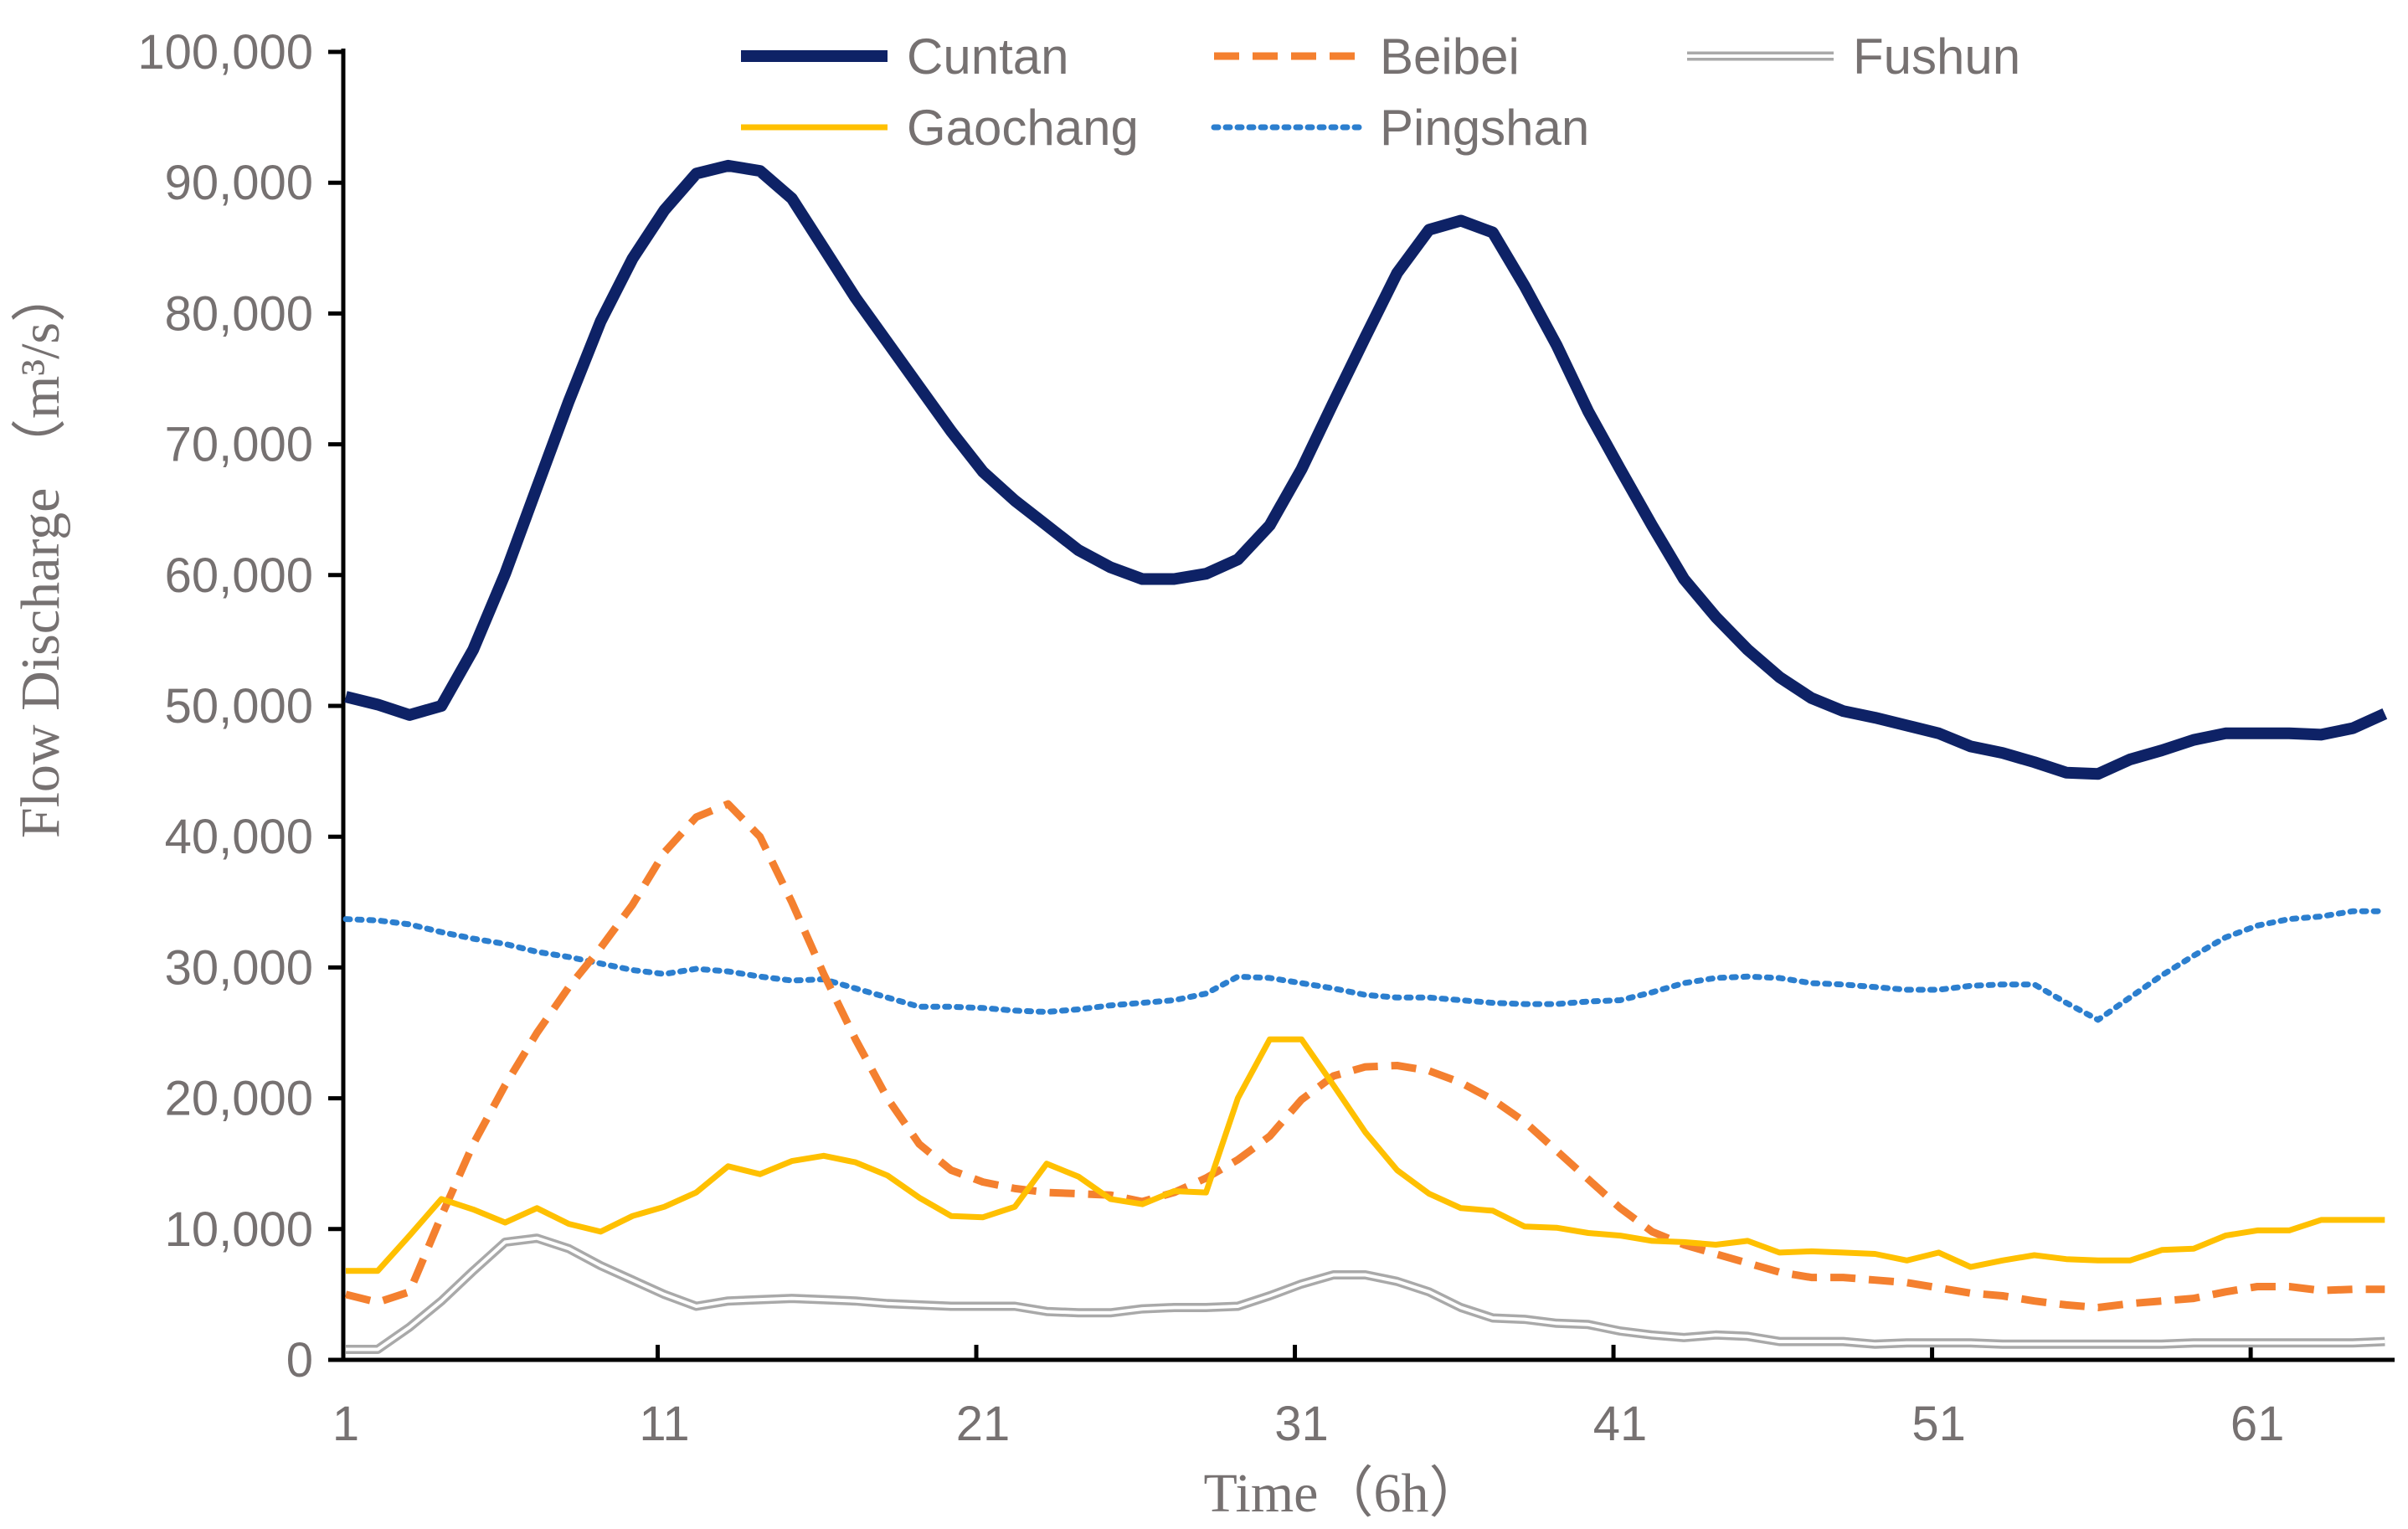 This screenshot has width=2408, height=1529. I want to click on series-line-fushun, so click(1366, 1293).